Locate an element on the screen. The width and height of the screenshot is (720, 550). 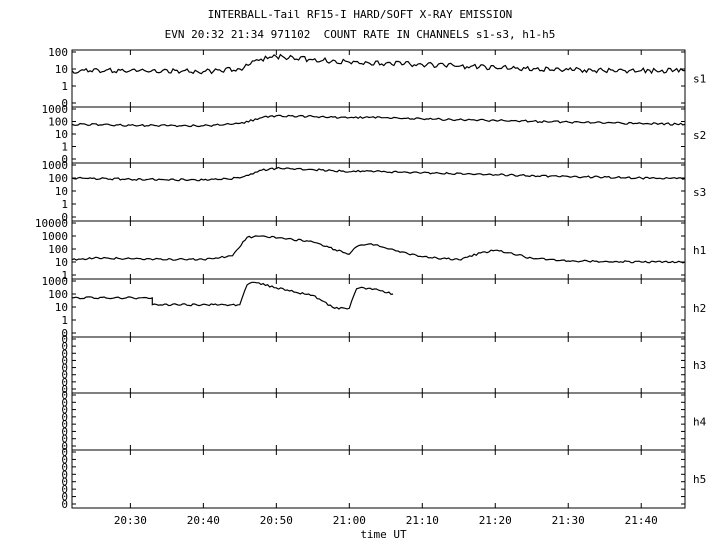
channel-label-s1: s1 is located at coordinates (699, 79).